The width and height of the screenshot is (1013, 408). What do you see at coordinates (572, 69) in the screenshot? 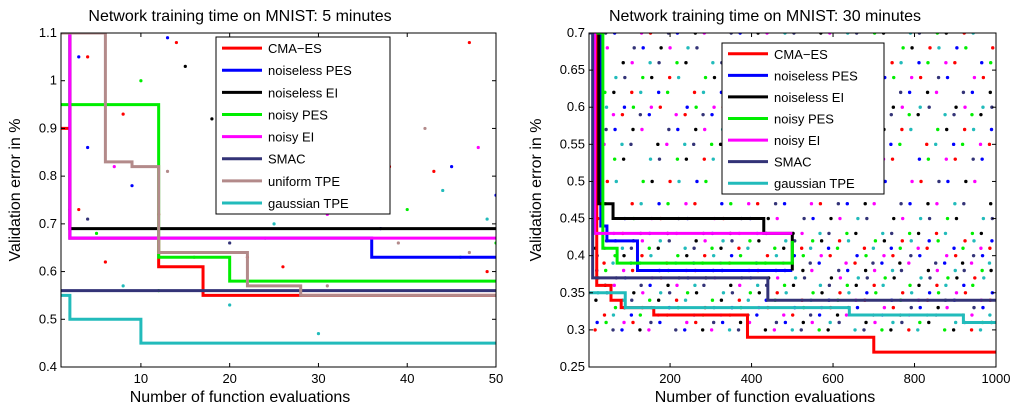
I see `y-tick-label: 0.65` at bounding box center [572, 69].